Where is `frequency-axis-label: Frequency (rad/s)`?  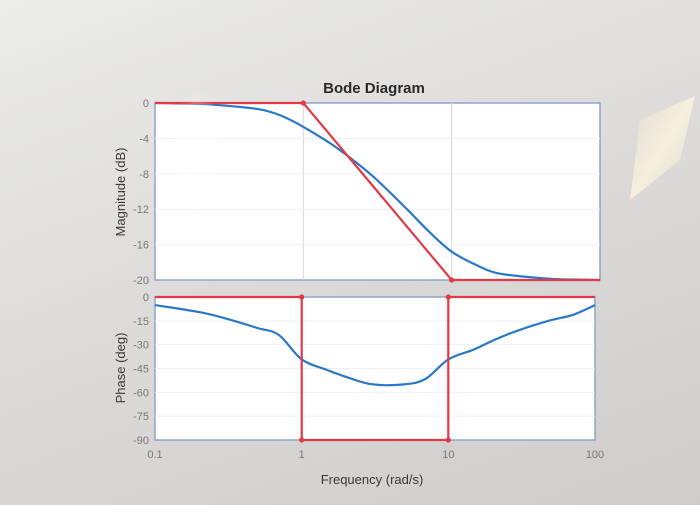 frequency-axis-label: Frequency (rad/s) is located at coordinates (372, 479).